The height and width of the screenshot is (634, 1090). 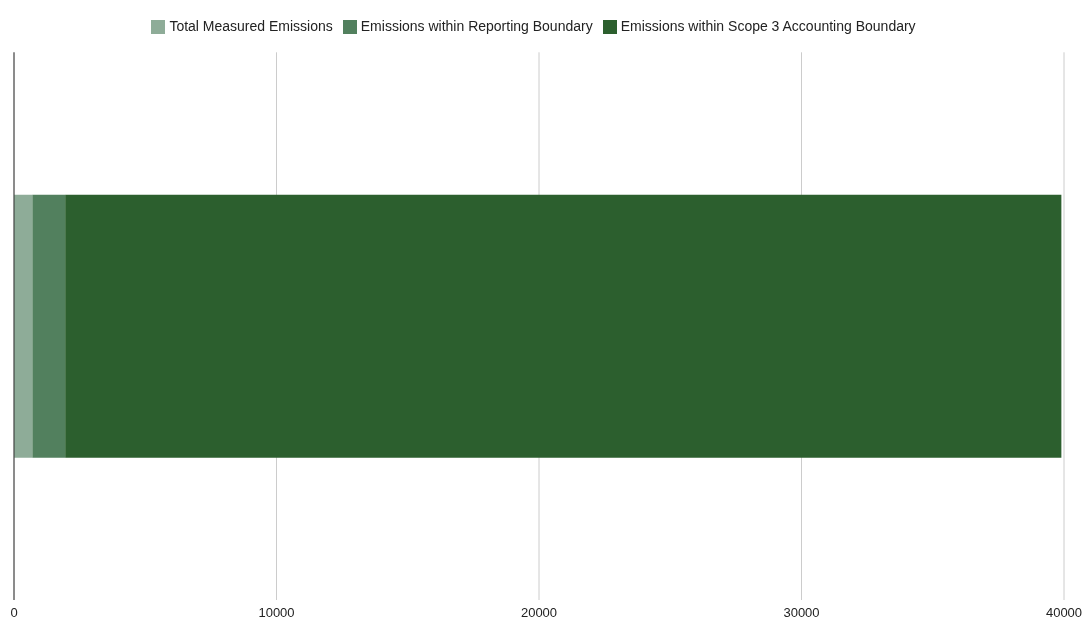 I want to click on legend-label: Emissions within Reporting Boundary, so click(x=476, y=26).